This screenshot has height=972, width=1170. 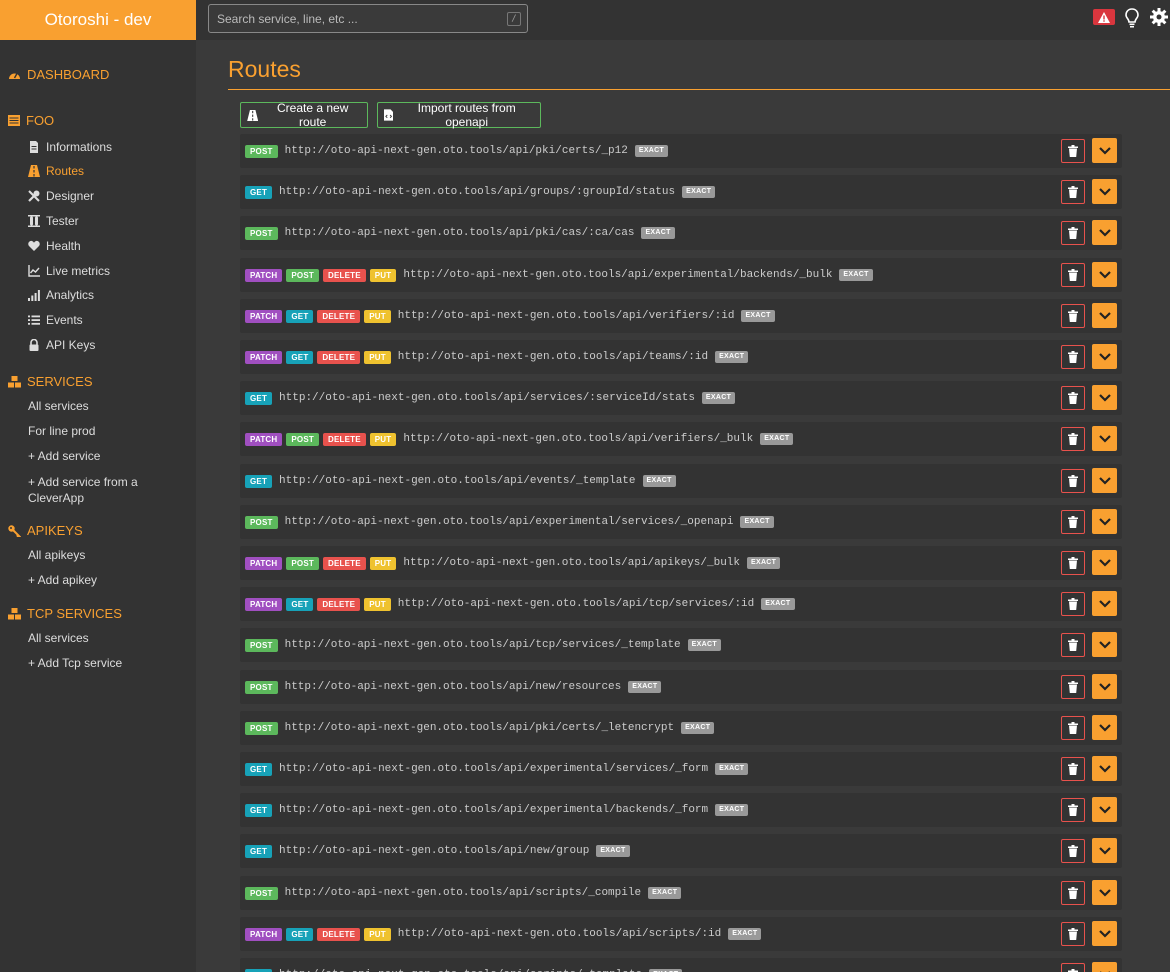 I want to click on sidebar-services-header: SERVICES, so click(x=50, y=381).